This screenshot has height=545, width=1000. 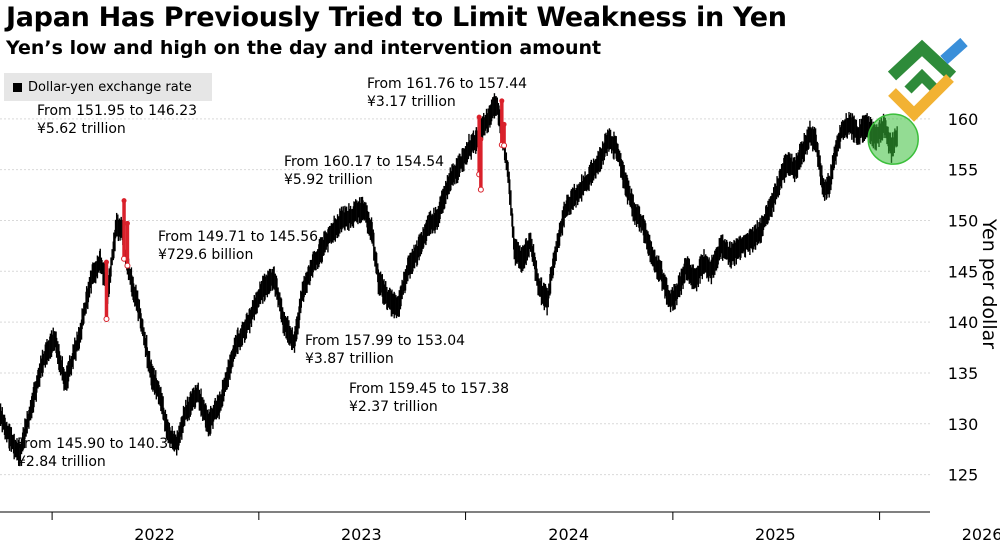 What do you see at coordinates (411, 102) in the screenshot?
I see `annotation-amount: ¥3.17 trillion` at bounding box center [411, 102].